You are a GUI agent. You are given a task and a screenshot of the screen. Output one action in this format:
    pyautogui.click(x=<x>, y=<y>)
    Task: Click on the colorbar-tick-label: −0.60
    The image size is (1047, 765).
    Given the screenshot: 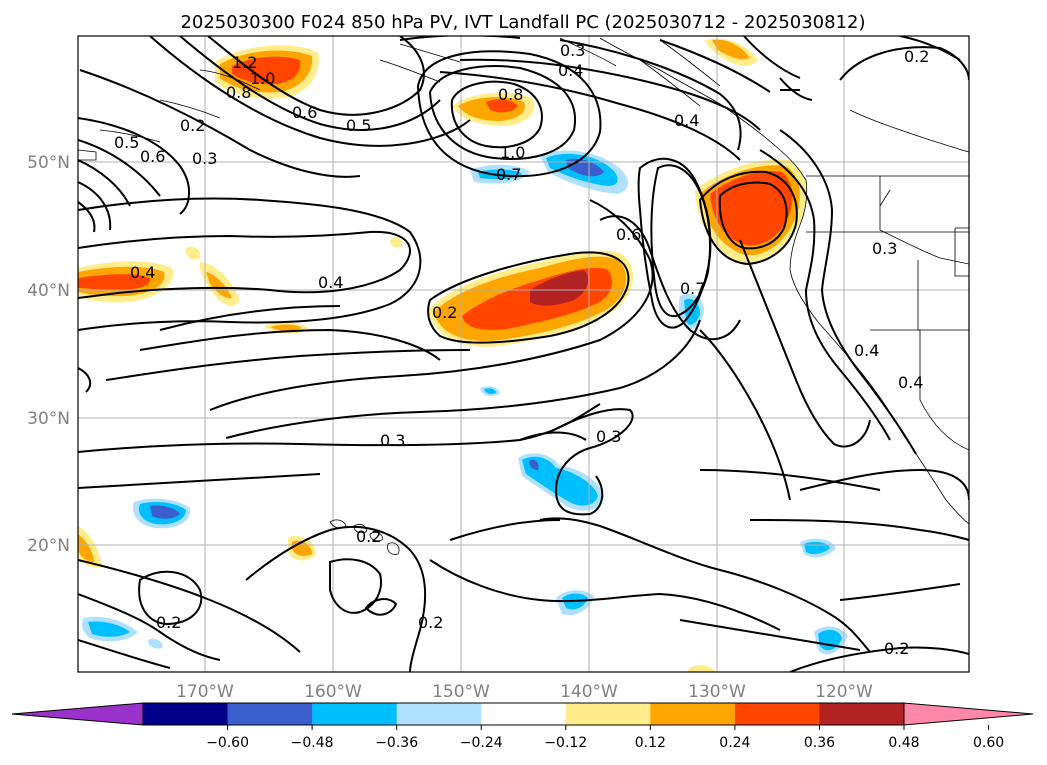 What is the action you would take?
    pyautogui.click(x=227, y=743)
    